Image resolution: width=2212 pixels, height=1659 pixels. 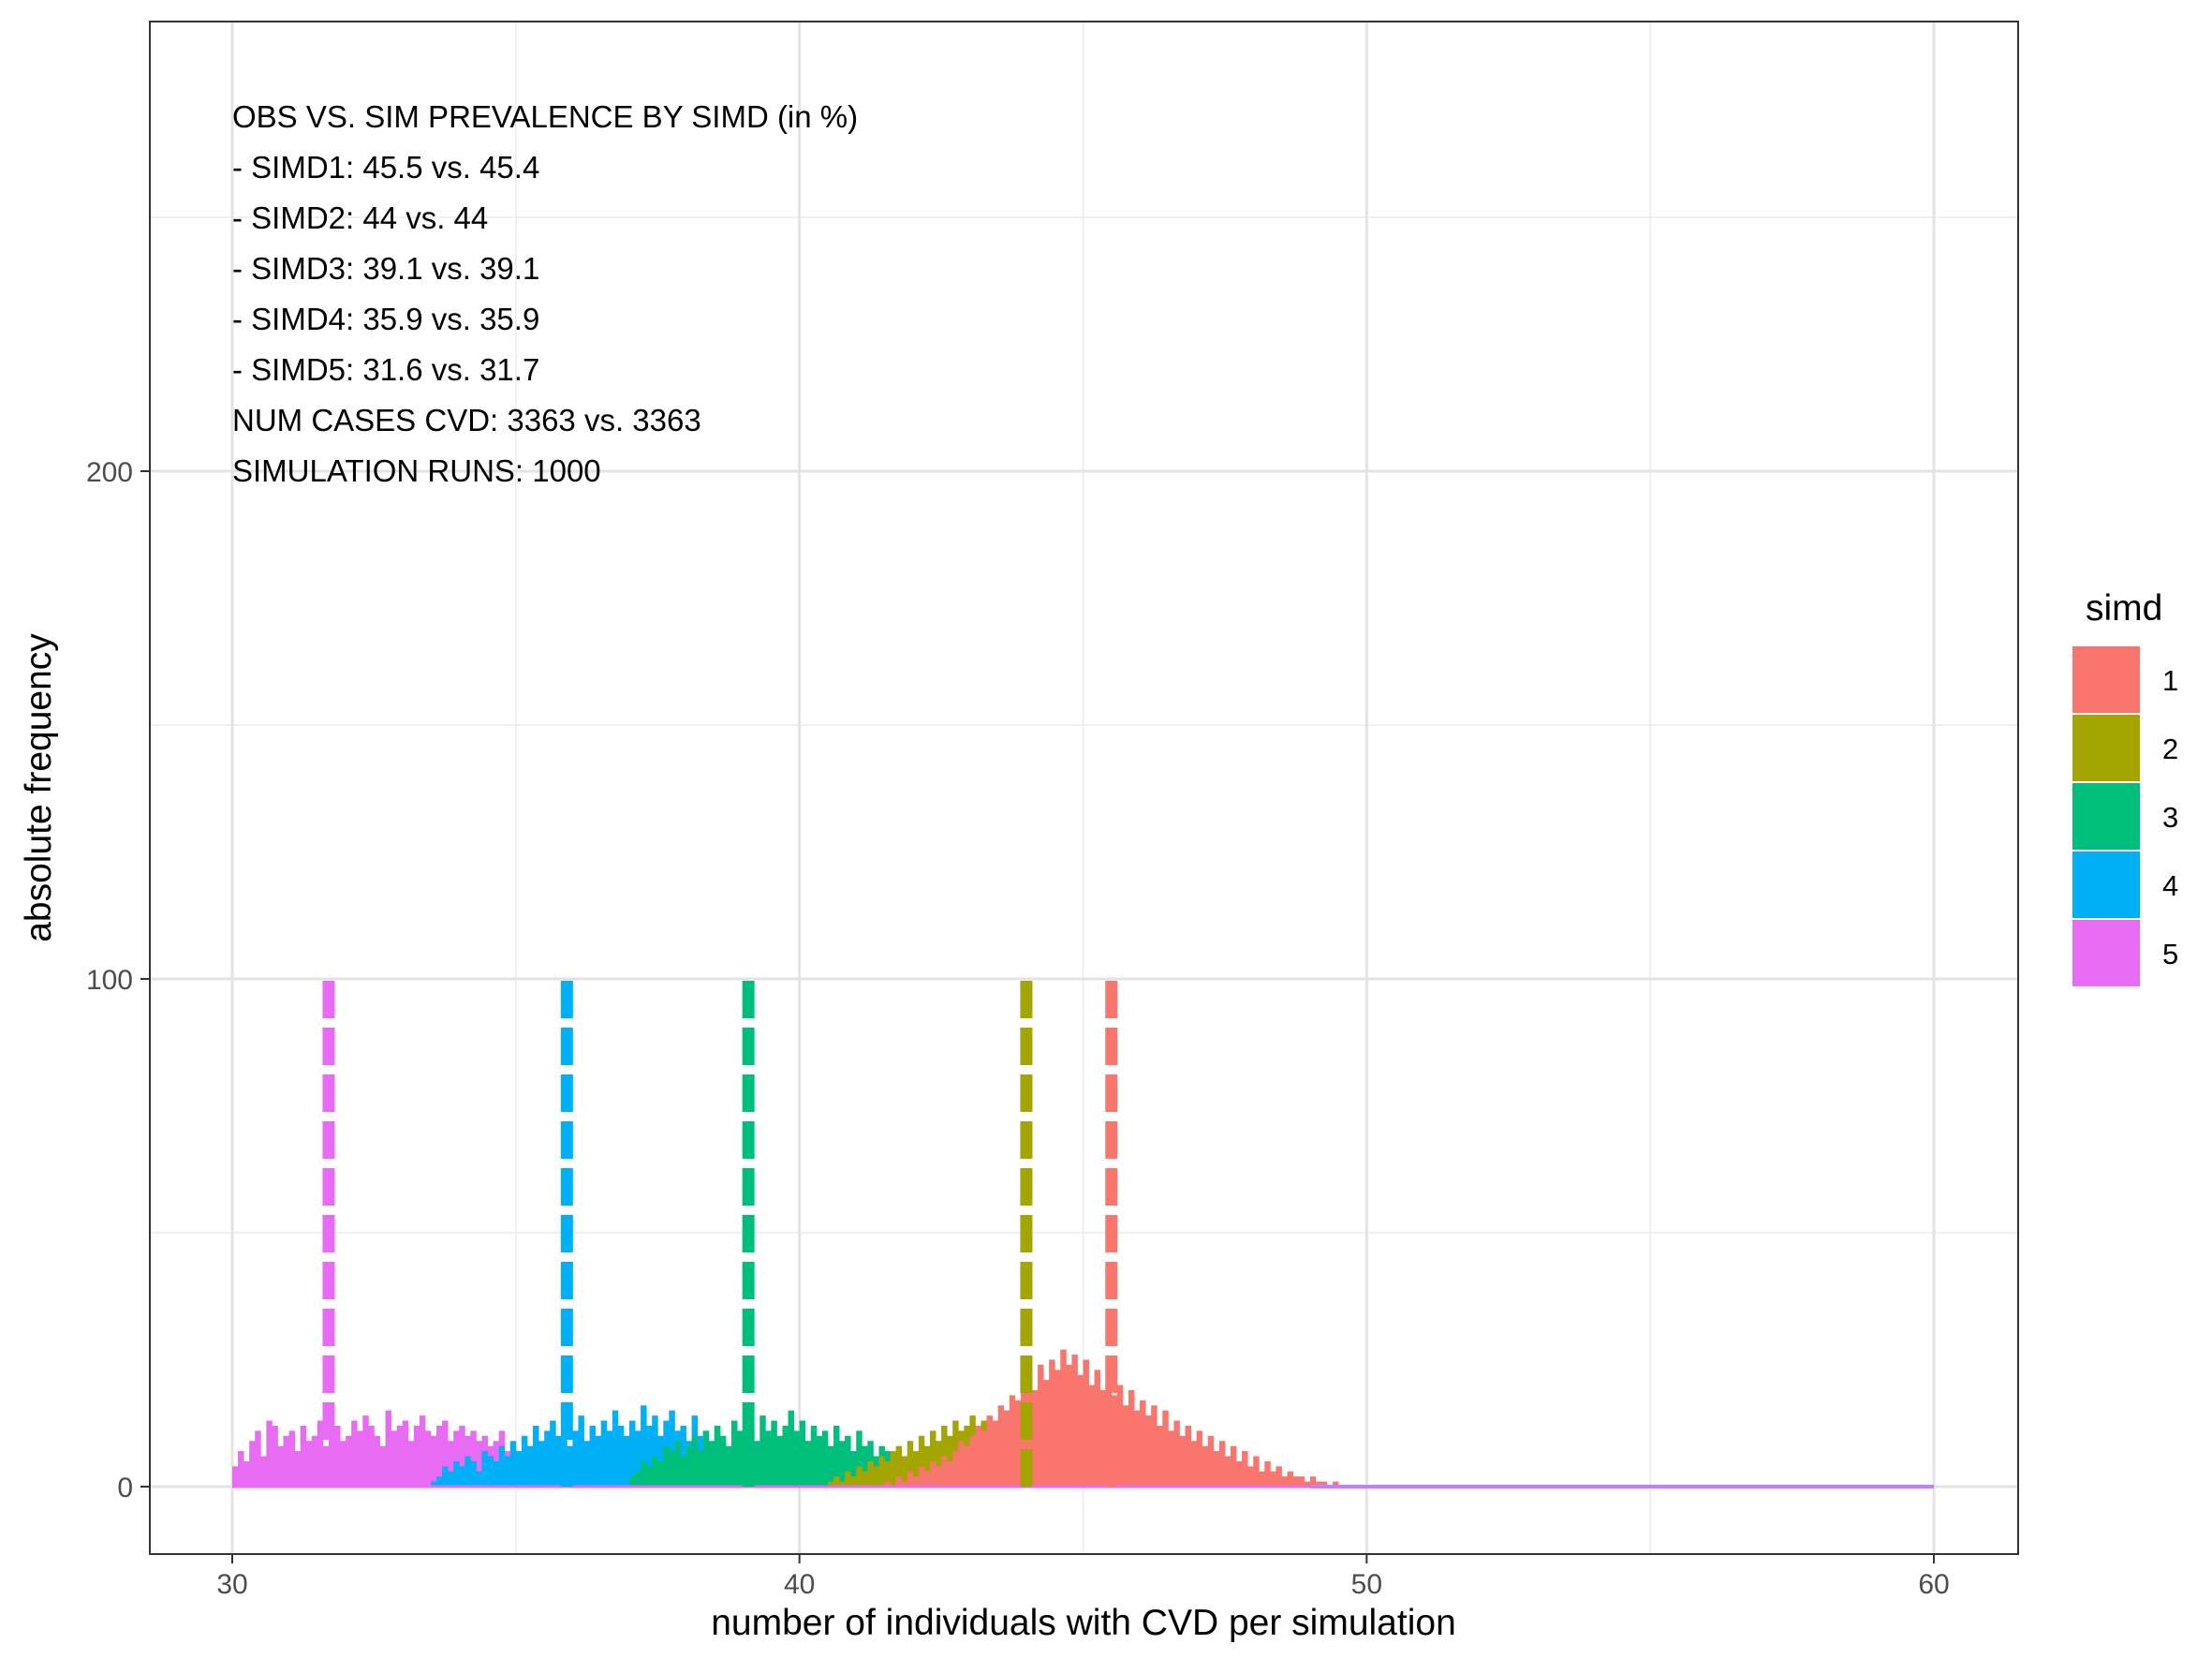 I want to click on legend-label-simd-3: 3, so click(x=2170, y=817).